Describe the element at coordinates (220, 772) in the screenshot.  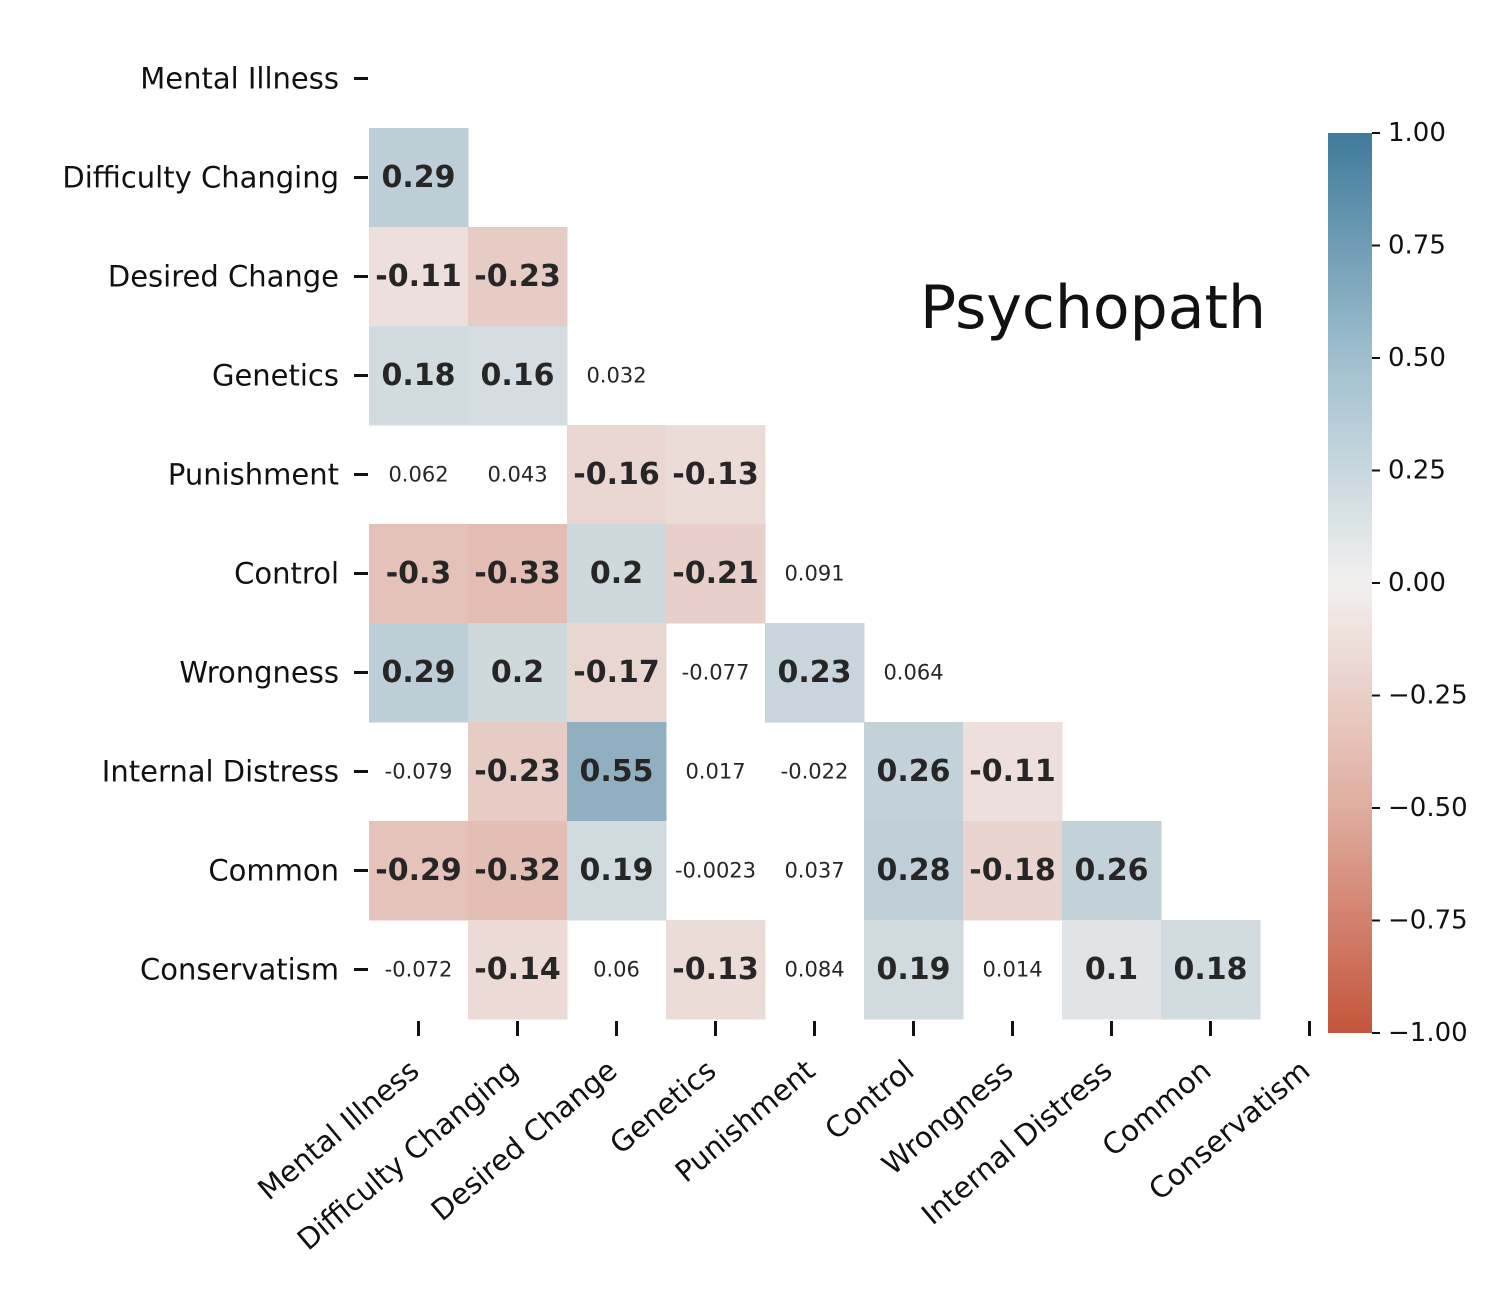
I see `y-tick-label: Internal Distress` at that location.